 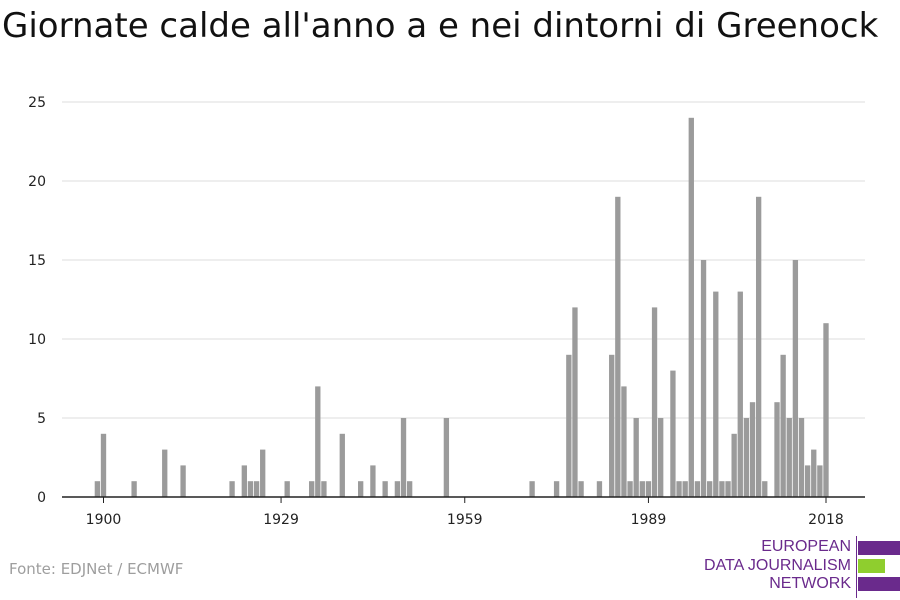 What do you see at coordinates (37, 261) in the screenshot?
I see `y-tick-label: 15` at bounding box center [37, 261].